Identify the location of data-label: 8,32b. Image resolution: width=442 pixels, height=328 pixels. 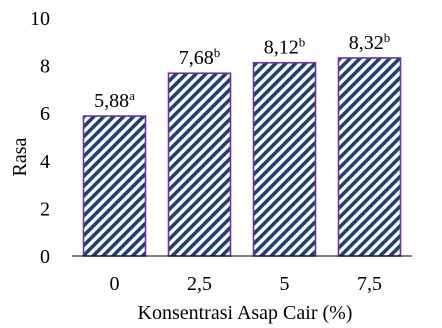
(370, 42).